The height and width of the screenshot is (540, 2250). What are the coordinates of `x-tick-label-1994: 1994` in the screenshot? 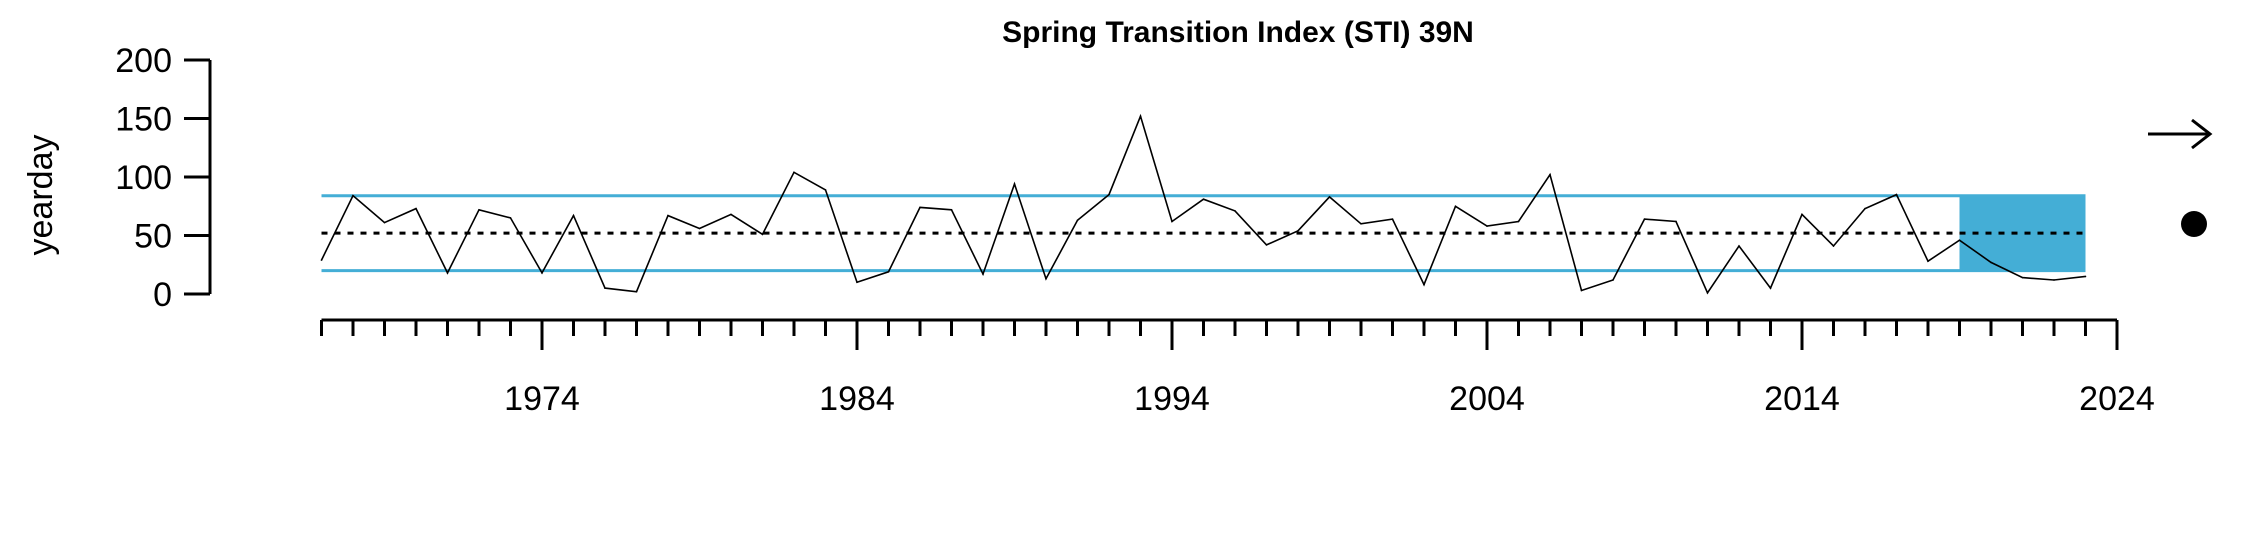 It's located at (1172, 399).